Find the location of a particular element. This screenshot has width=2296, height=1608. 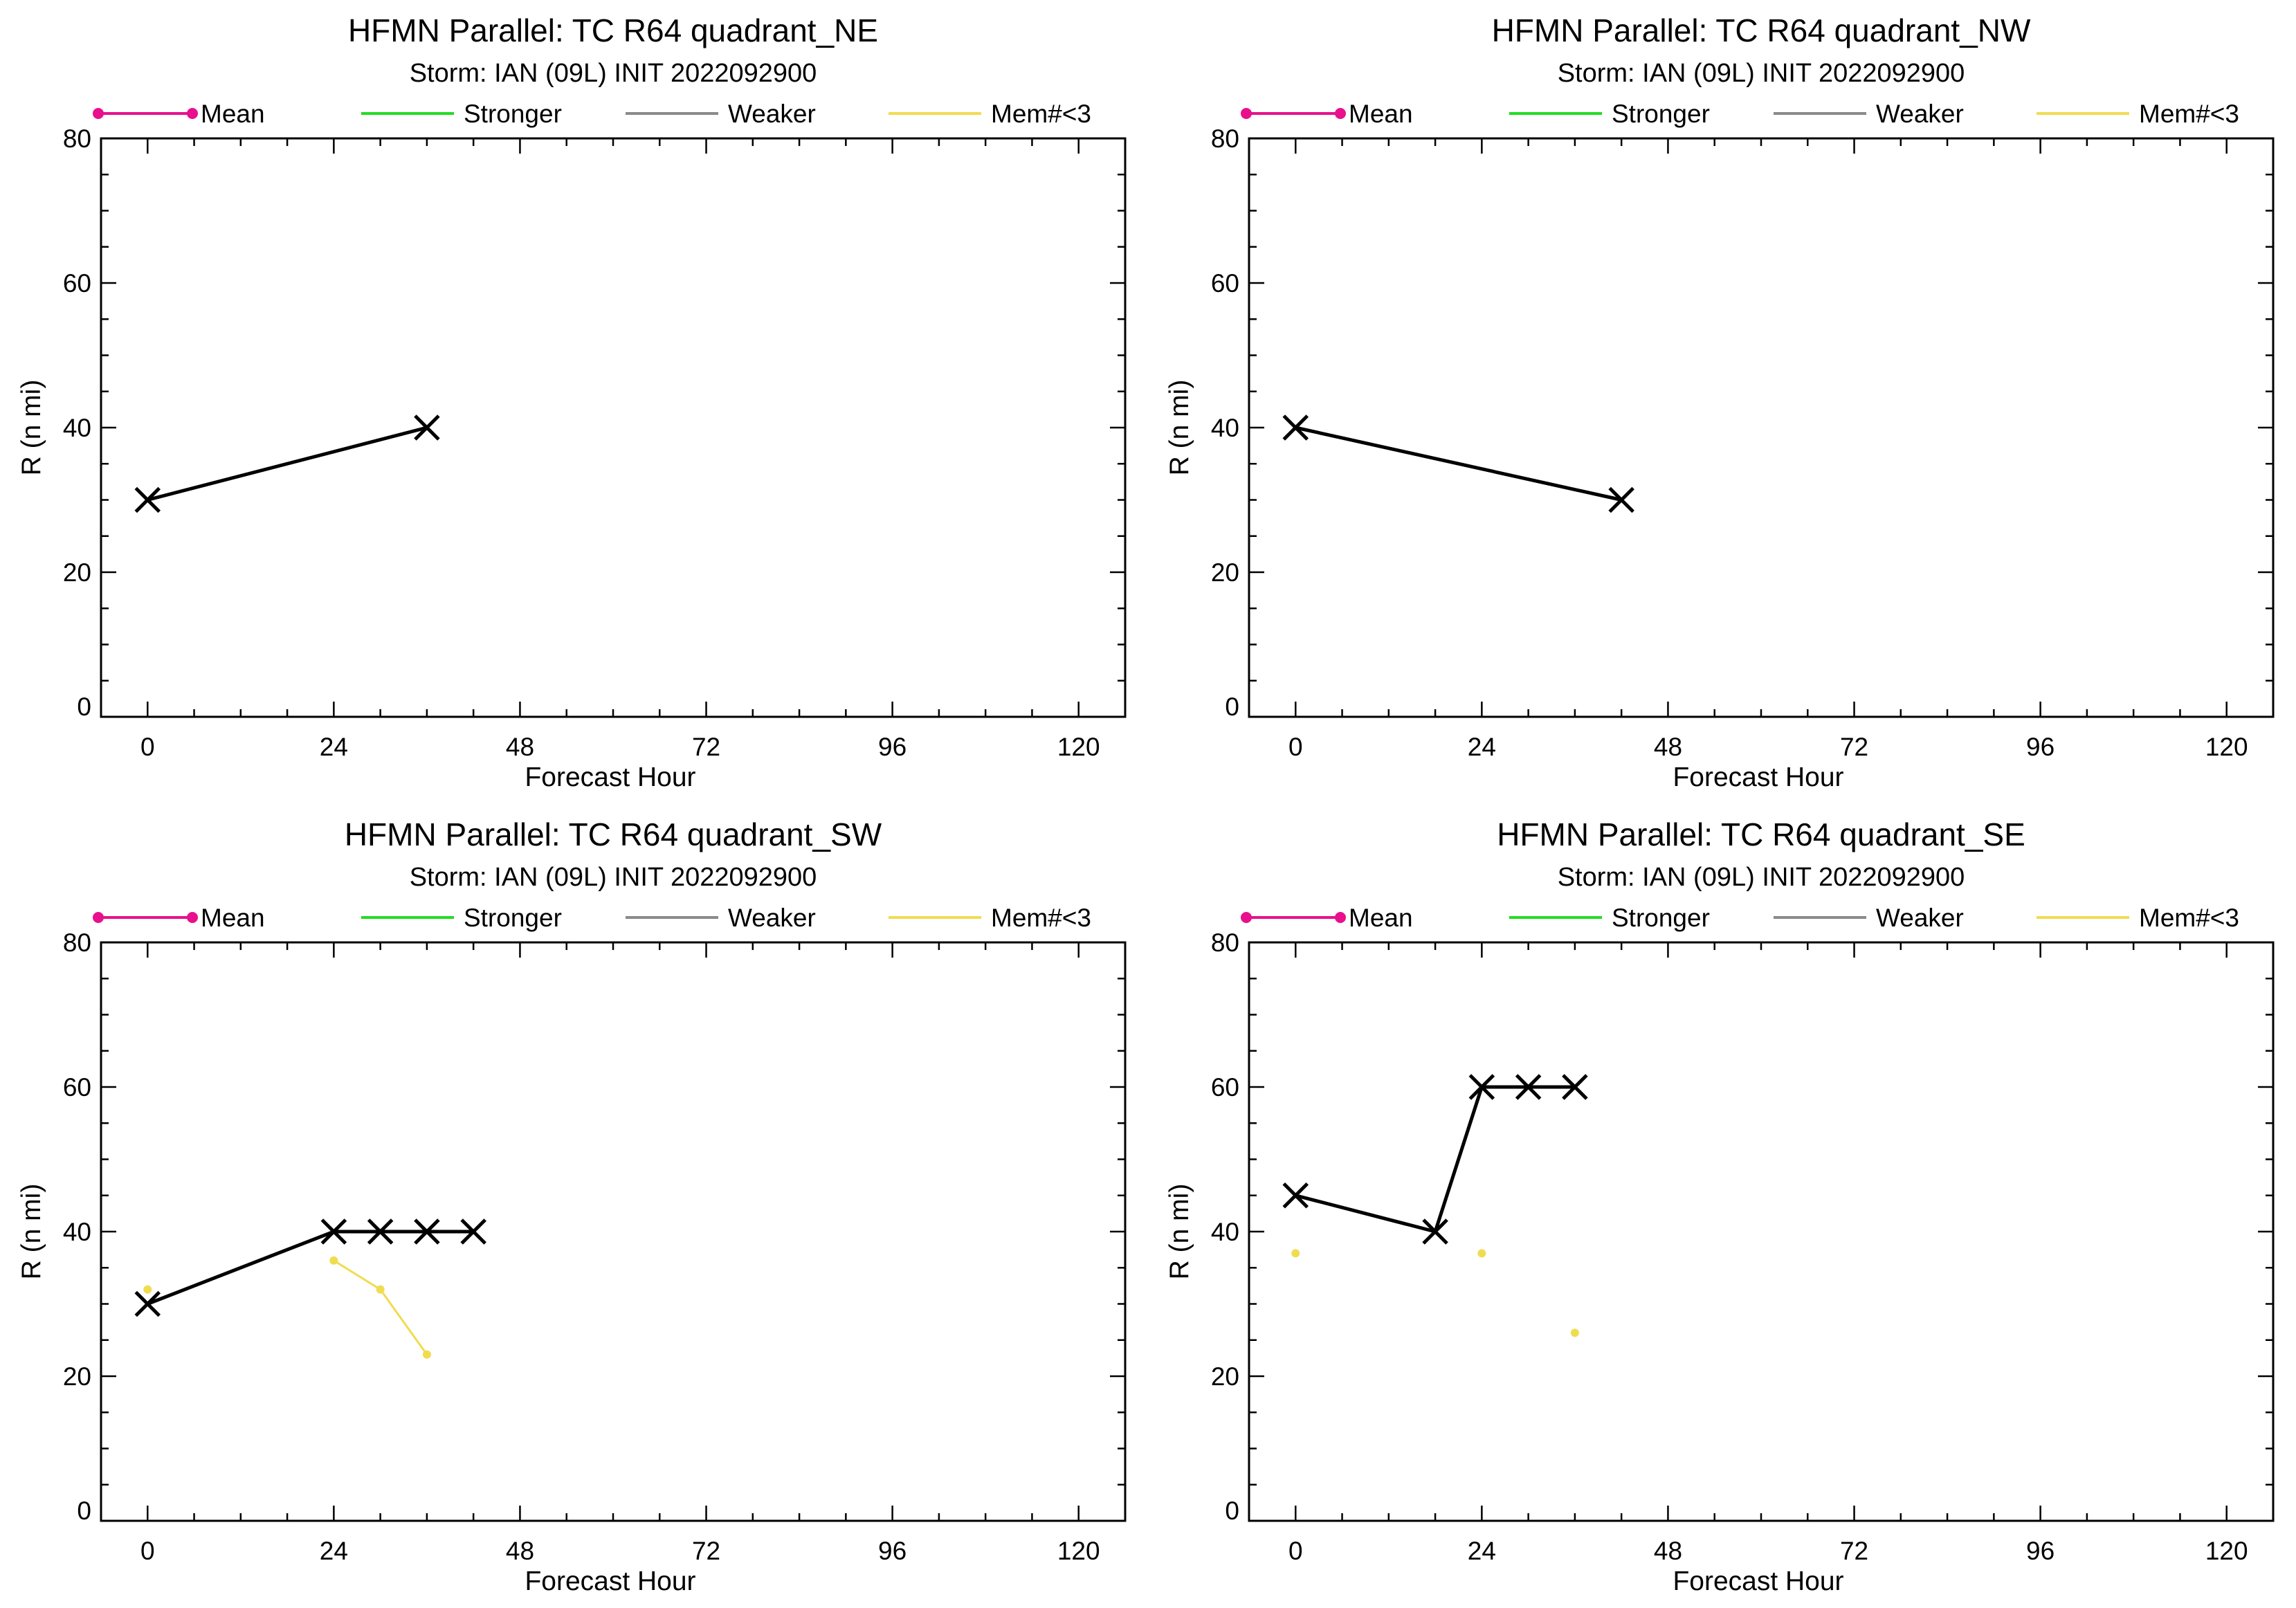

y-axis-label: R (n mi) is located at coordinates (31, 1232).